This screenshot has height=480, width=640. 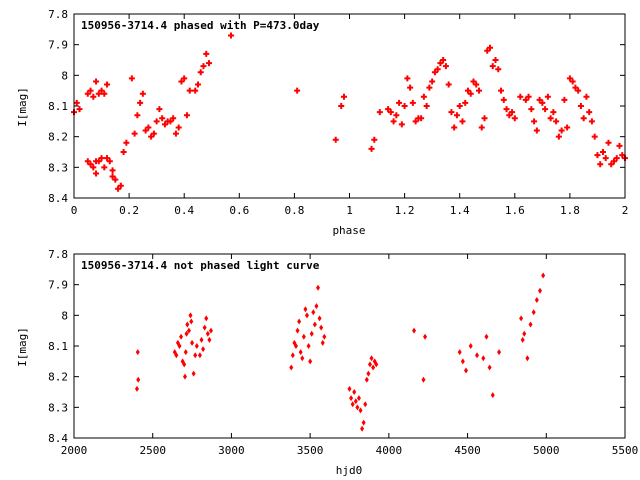 I want to click on x-tick-label: 1.8, so click(x=570, y=210).